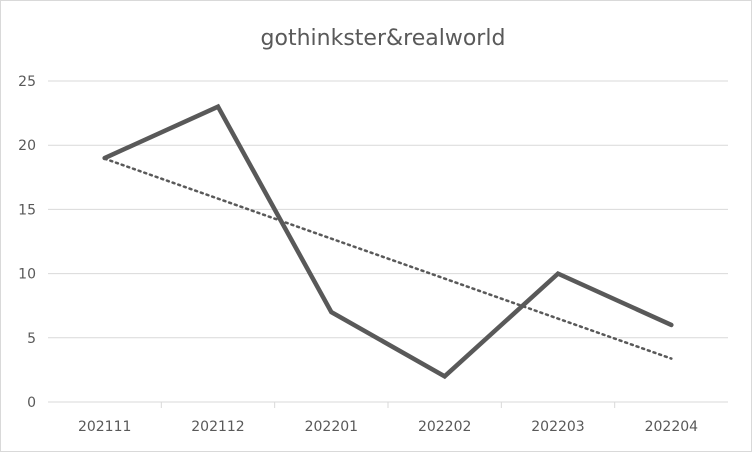 Image resolution: width=752 pixels, height=452 pixels. What do you see at coordinates (672, 427) in the screenshot?
I see `x-tick-label: 202204` at bounding box center [672, 427].